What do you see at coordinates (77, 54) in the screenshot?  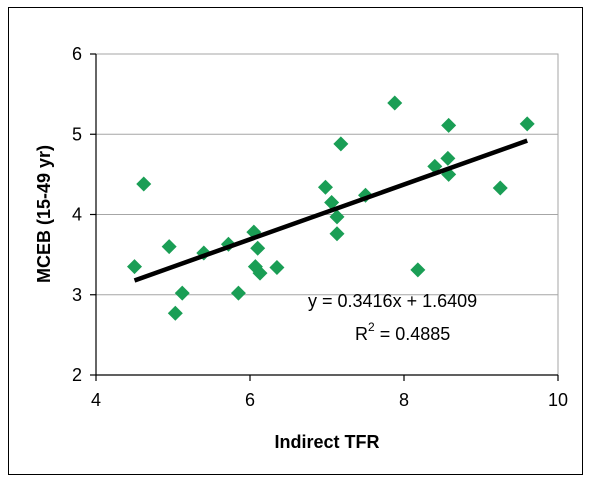 I see `y-tick-label: 6` at bounding box center [77, 54].